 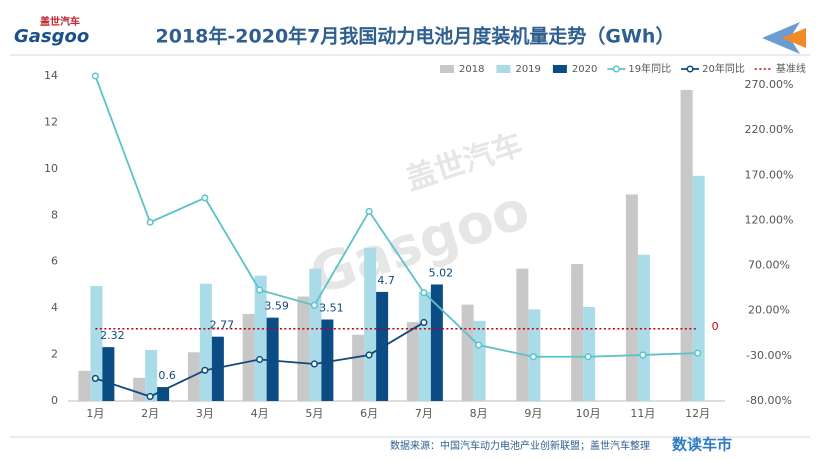 What do you see at coordinates (769, 355) in the screenshot?
I see `y2-tick-label: -30.00%` at bounding box center [769, 355].